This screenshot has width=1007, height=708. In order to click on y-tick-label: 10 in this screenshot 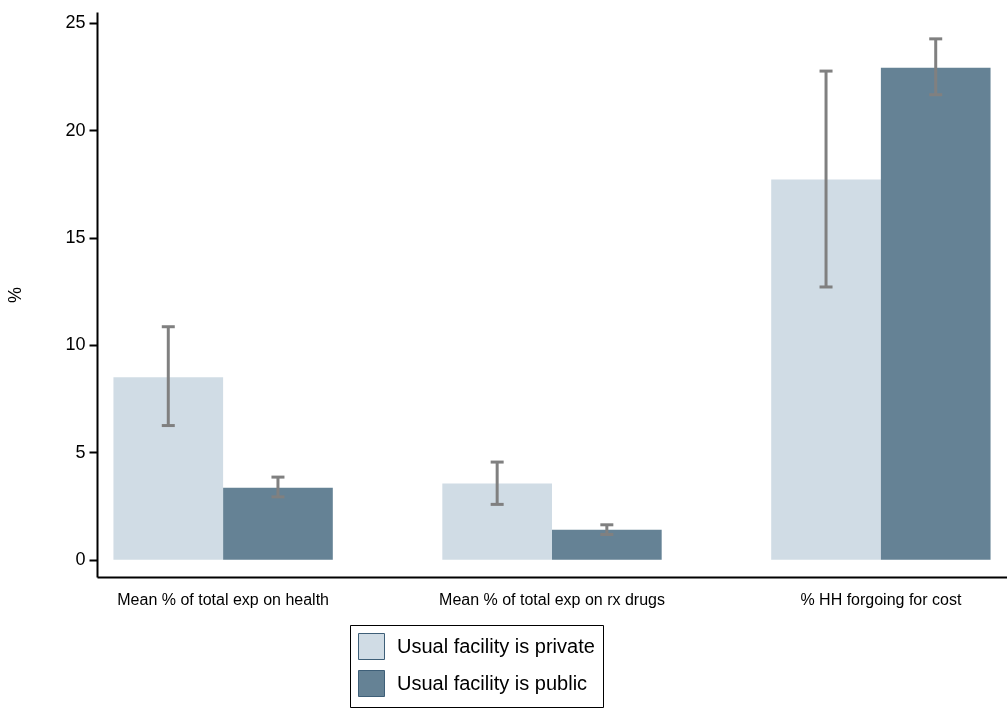, I will do `click(75, 344)`.